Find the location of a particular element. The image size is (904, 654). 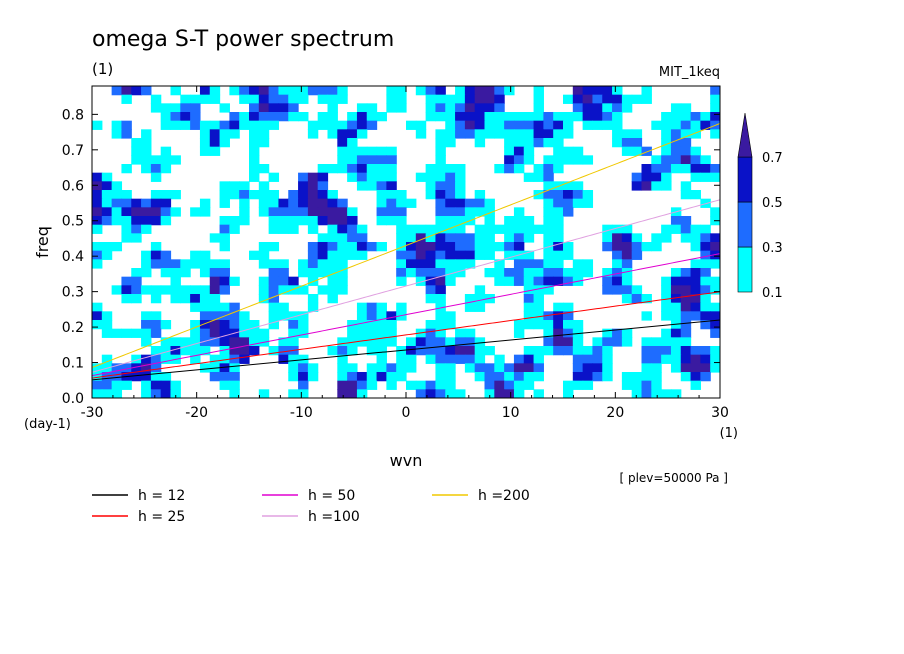

x-tick-label: 30 is located at coordinates (720, 413).